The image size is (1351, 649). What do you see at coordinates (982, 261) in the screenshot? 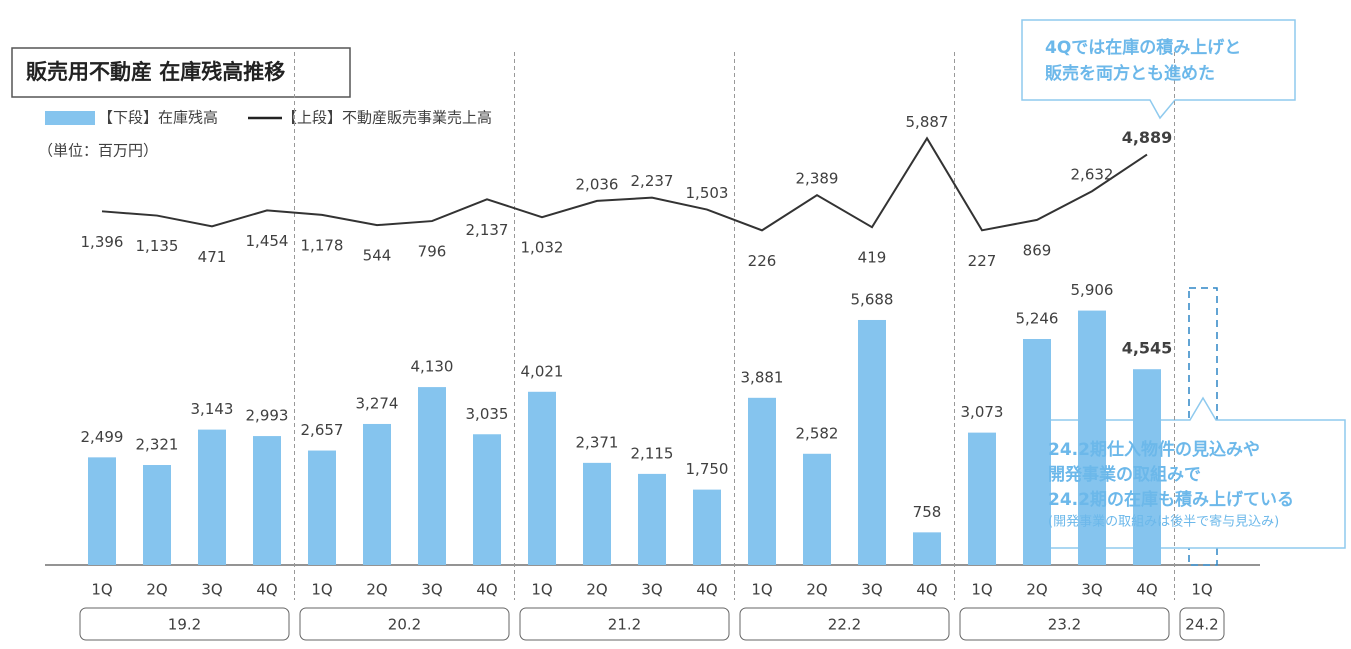
I see `line-label: 227` at bounding box center [982, 261].